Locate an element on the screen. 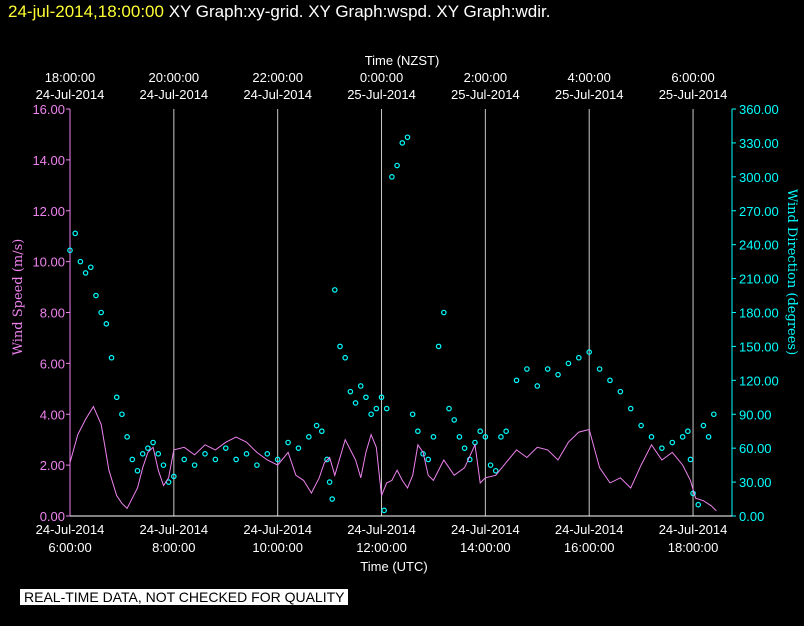 Image resolution: width=804 pixels, height=626 pixels. right-tick-label: 0.00 is located at coordinates (751, 516).